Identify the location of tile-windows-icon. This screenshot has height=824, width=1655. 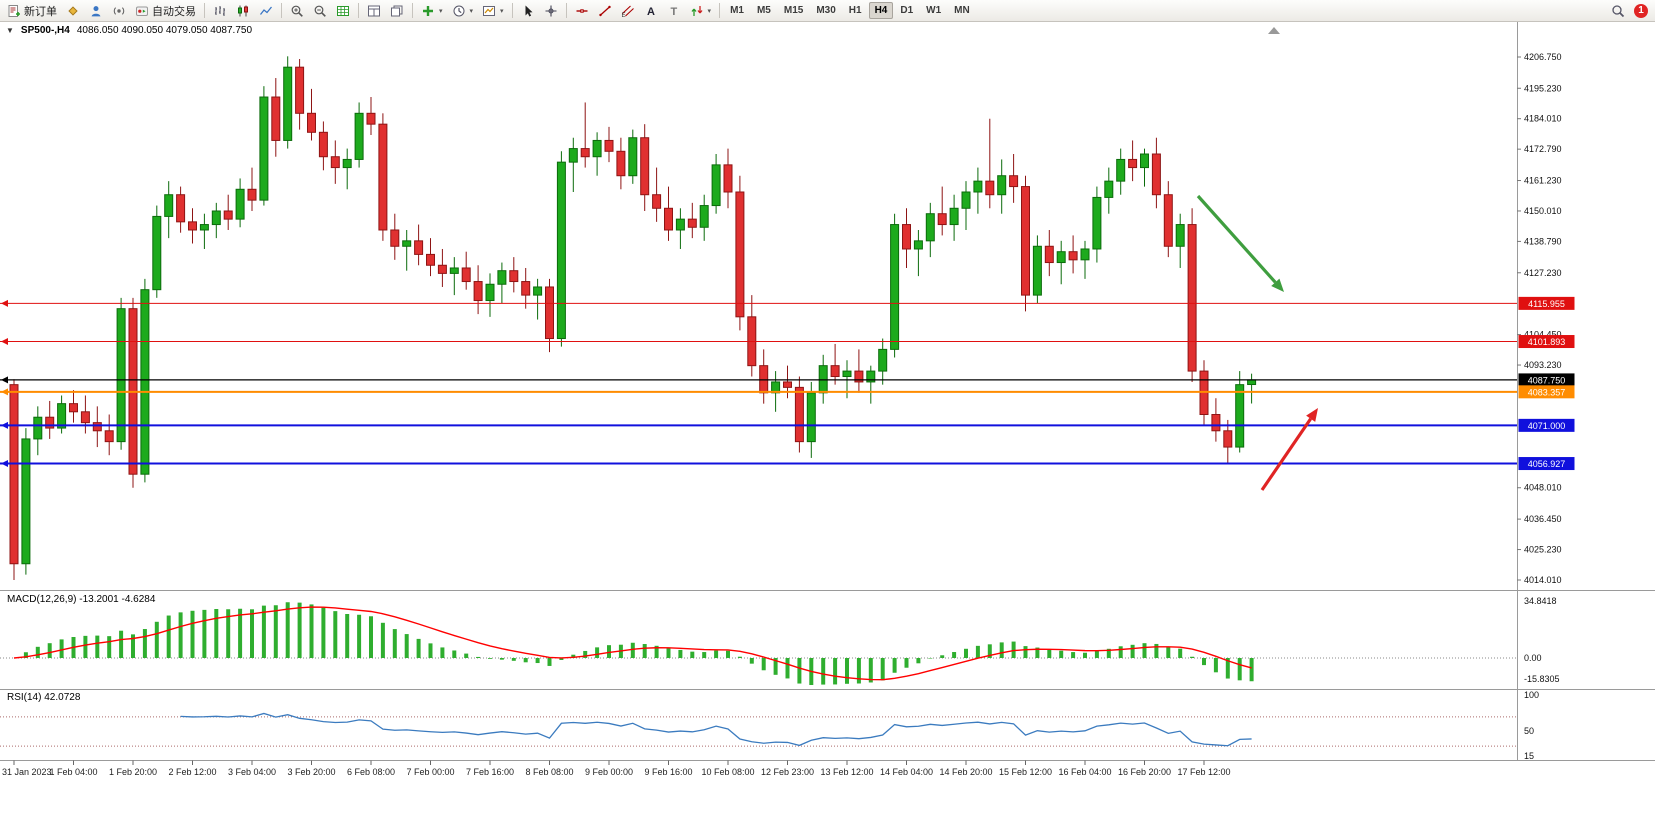
(374, 10).